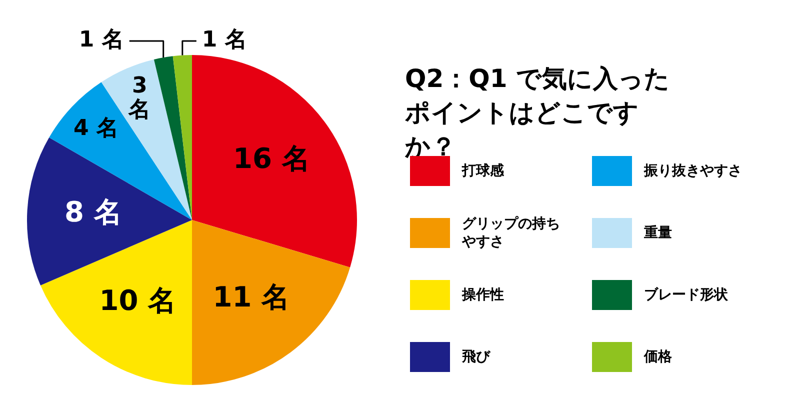  What do you see at coordinates (271, 159) in the screenshot?
I see `data-label: 16 名` at bounding box center [271, 159].